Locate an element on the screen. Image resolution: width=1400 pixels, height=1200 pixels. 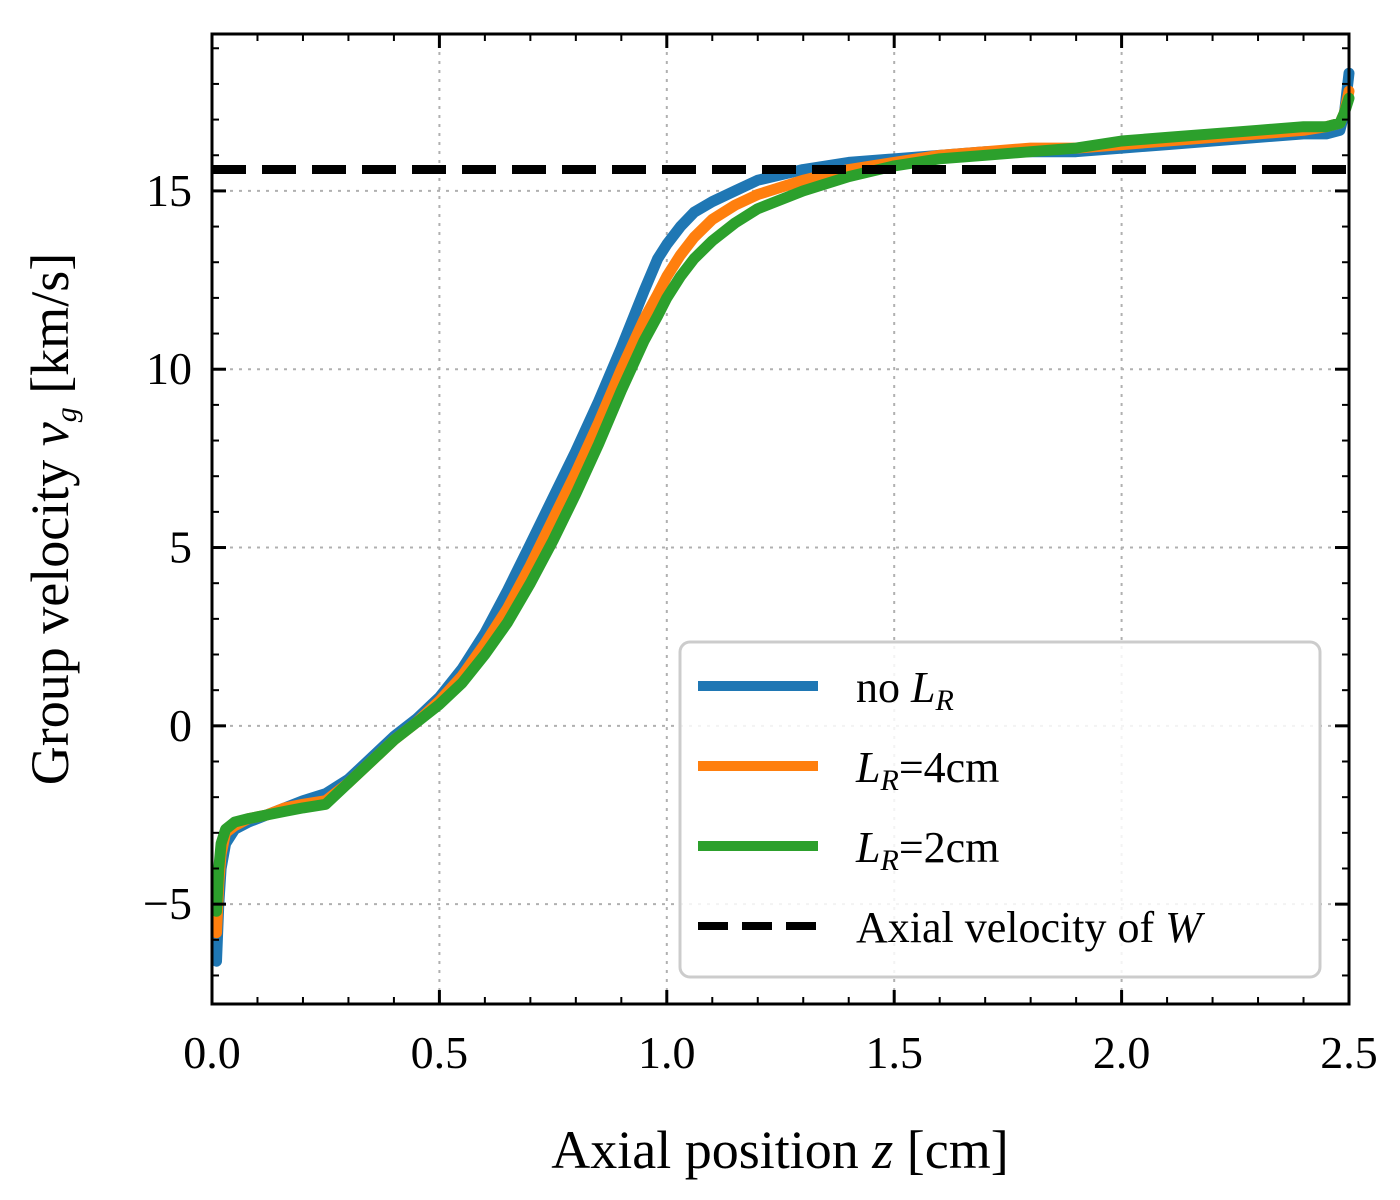
legend-label-lr-4cm-sub: R is located at coordinates (888, 780).